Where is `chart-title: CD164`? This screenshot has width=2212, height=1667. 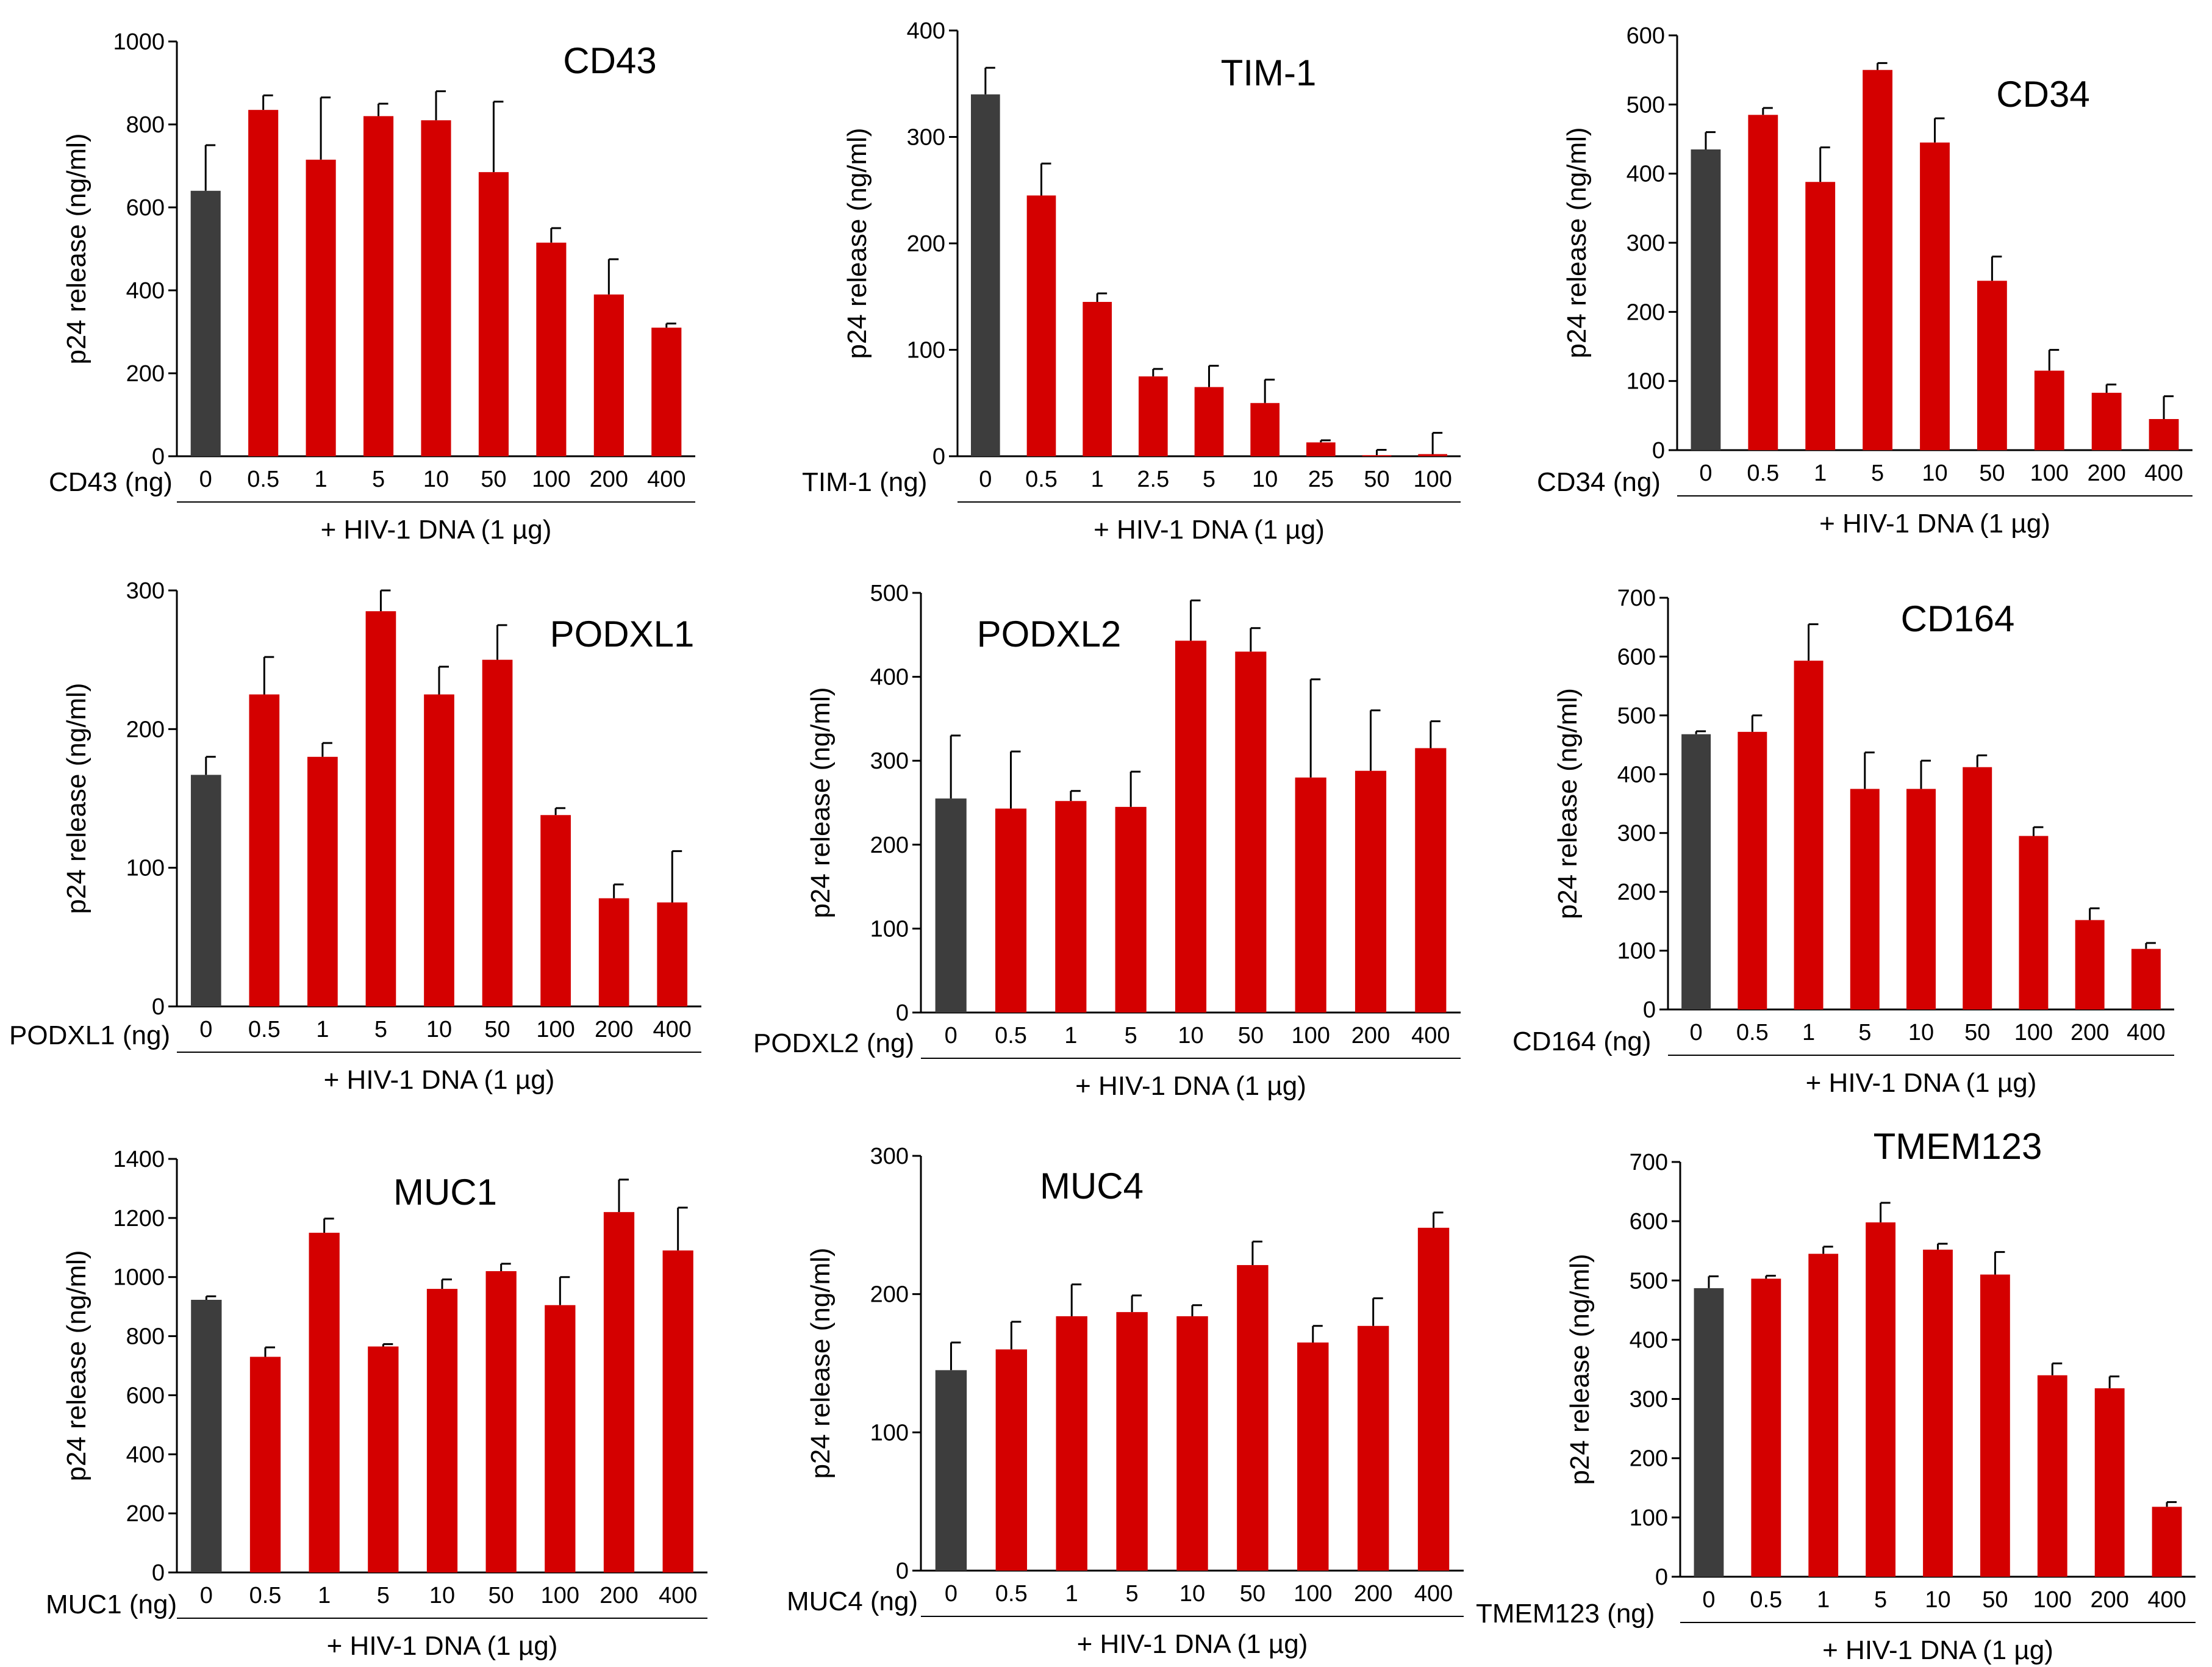 chart-title: CD164 is located at coordinates (1958, 618).